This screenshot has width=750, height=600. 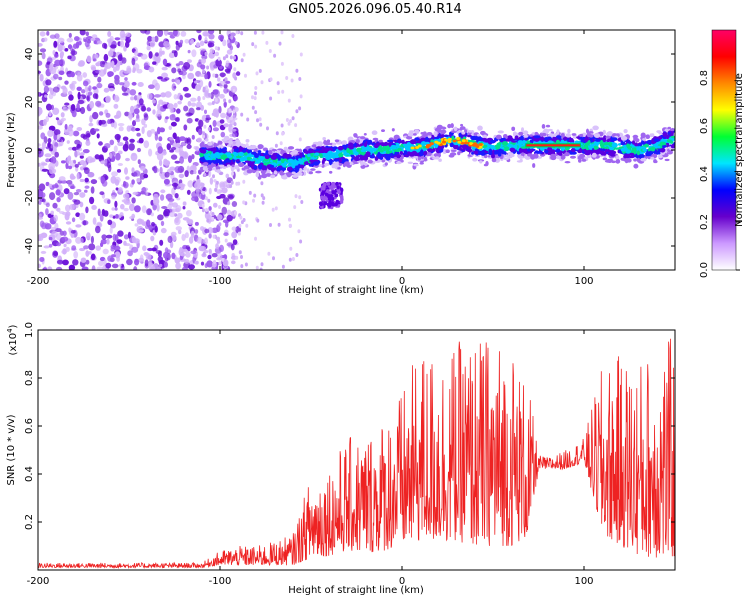 I want to click on spectrogram-y-label: Frequency (Hz), so click(x=11, y=150).